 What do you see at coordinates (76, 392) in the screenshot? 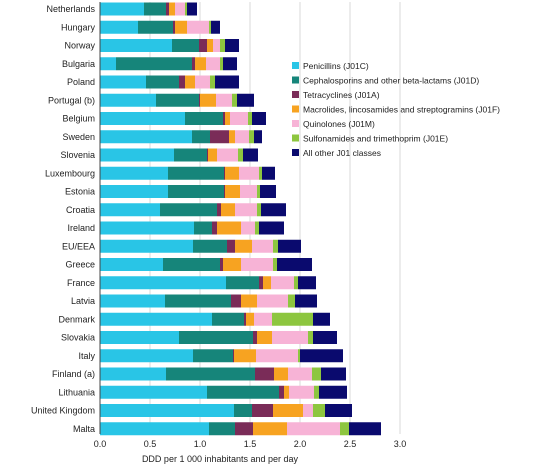
I see `category-label: Lithuania` at bounding box center [76, 392].